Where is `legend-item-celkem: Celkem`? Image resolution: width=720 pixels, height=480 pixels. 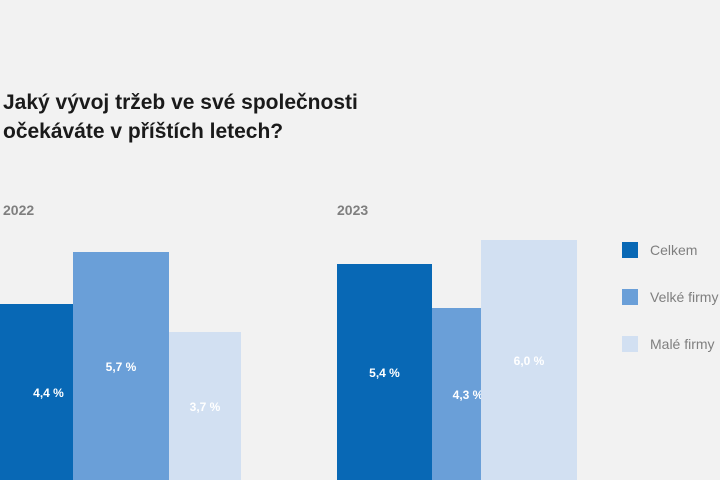 legend-item-celkem: Celkem is located at coordinates (659, 250).